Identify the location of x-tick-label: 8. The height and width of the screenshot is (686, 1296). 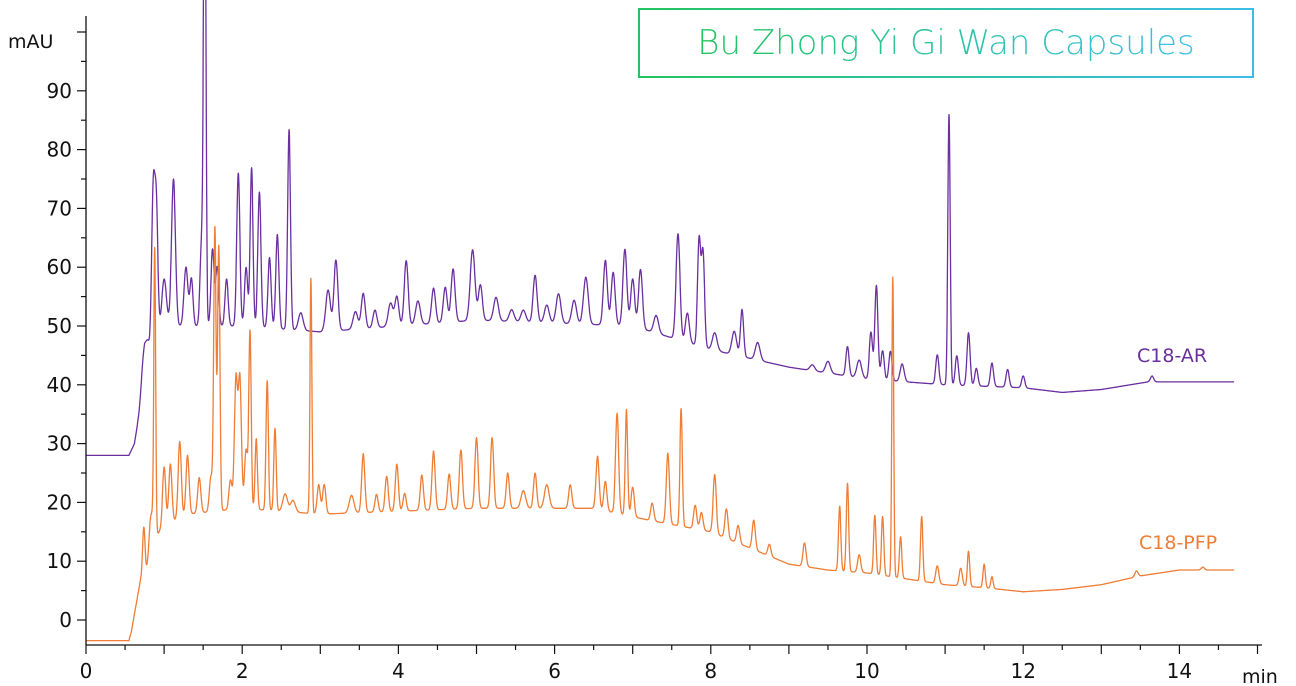
(710, 671).